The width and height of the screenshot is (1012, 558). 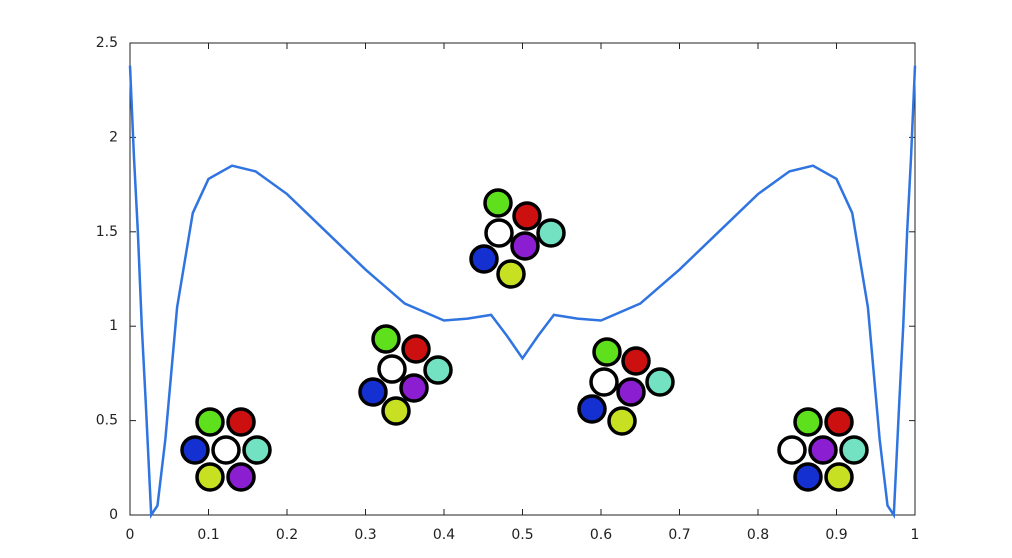 What do you see at coordinates (836, 535) in the screenshot?
I see `x-tick-label: 0.9` at bounding box center [836, 535].